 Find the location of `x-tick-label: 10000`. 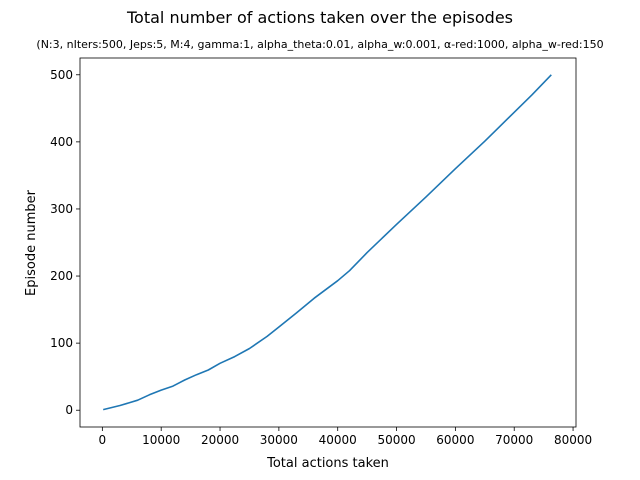

x-tick-label: 10000 is located at coordinates (161, 440).